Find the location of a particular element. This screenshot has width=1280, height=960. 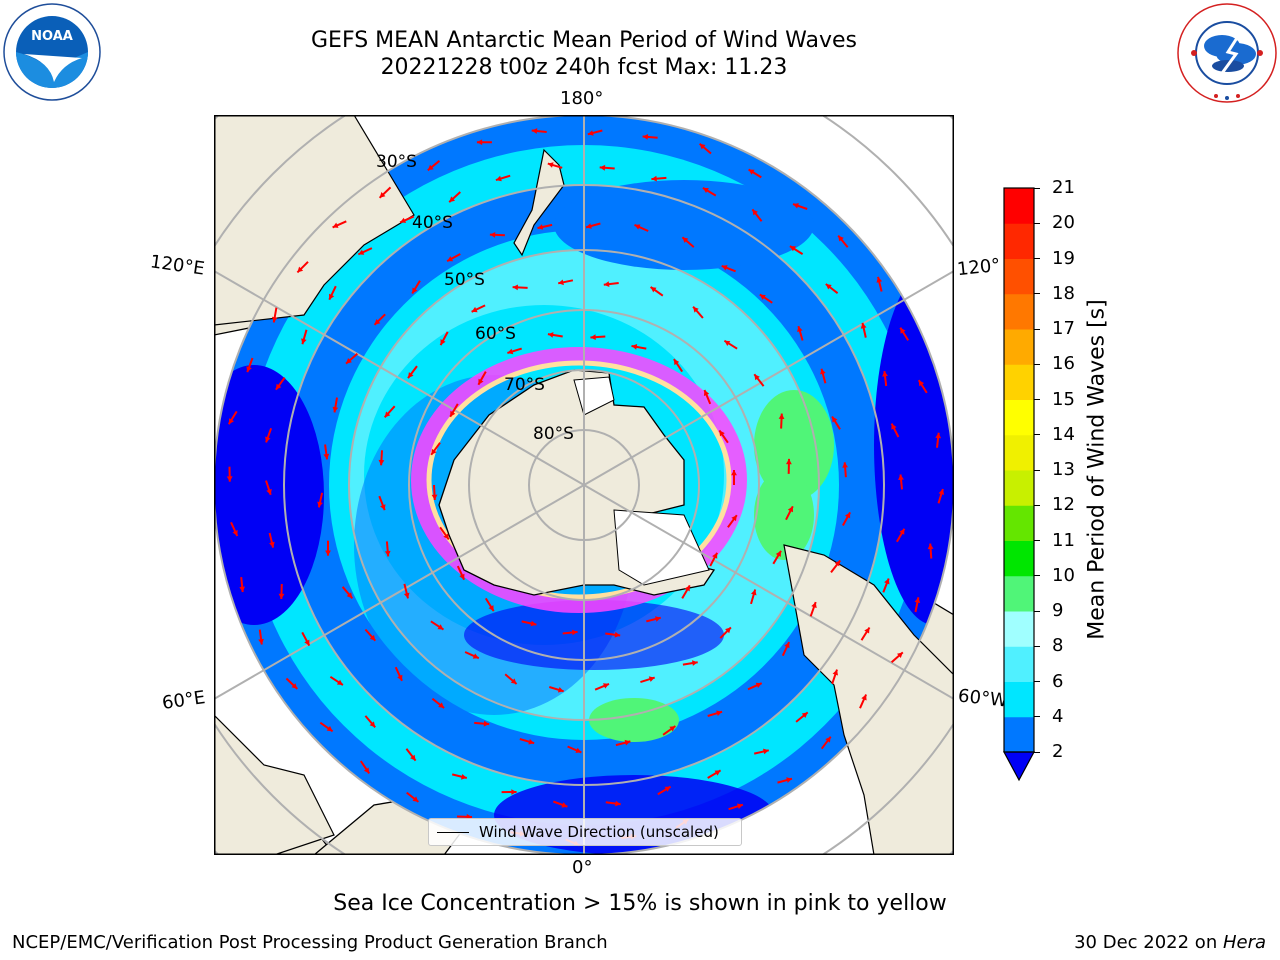

colorbar-tick-label: 8 is located at coordinates (1058, 646).